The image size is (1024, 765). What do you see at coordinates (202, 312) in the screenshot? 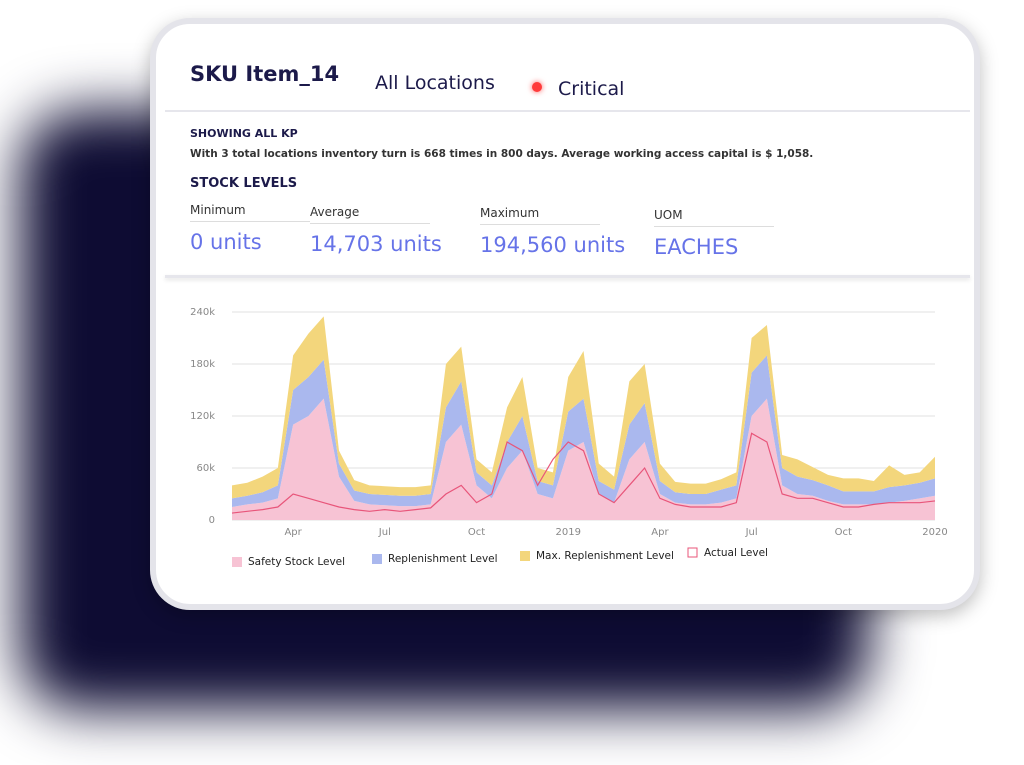
I see `y-tick-label: 240k` at bounding box center [202, 312].